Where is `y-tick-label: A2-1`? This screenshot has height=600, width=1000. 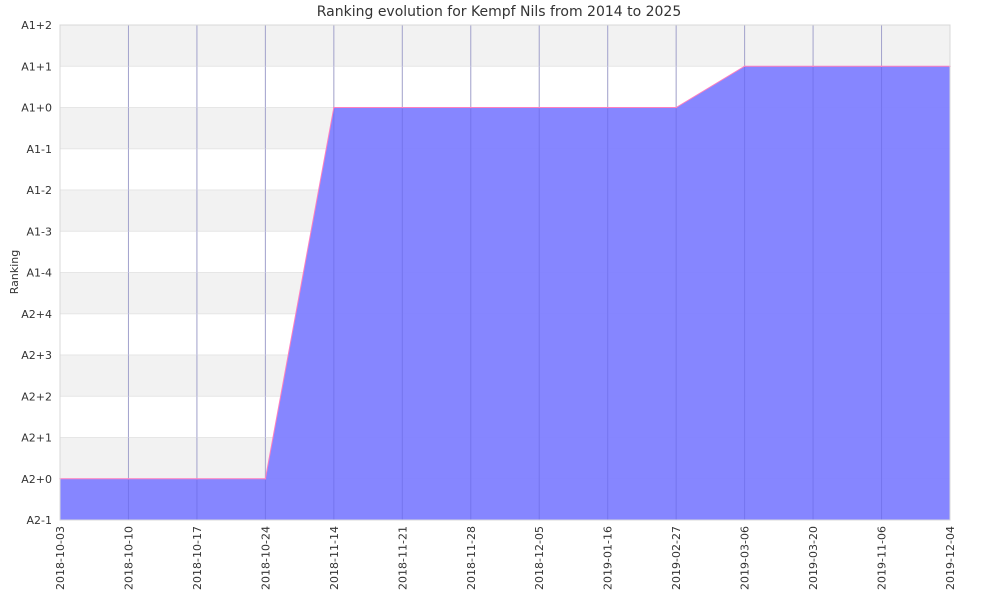
y-tick-label: A2-1 is located at coordinates (40, 520).